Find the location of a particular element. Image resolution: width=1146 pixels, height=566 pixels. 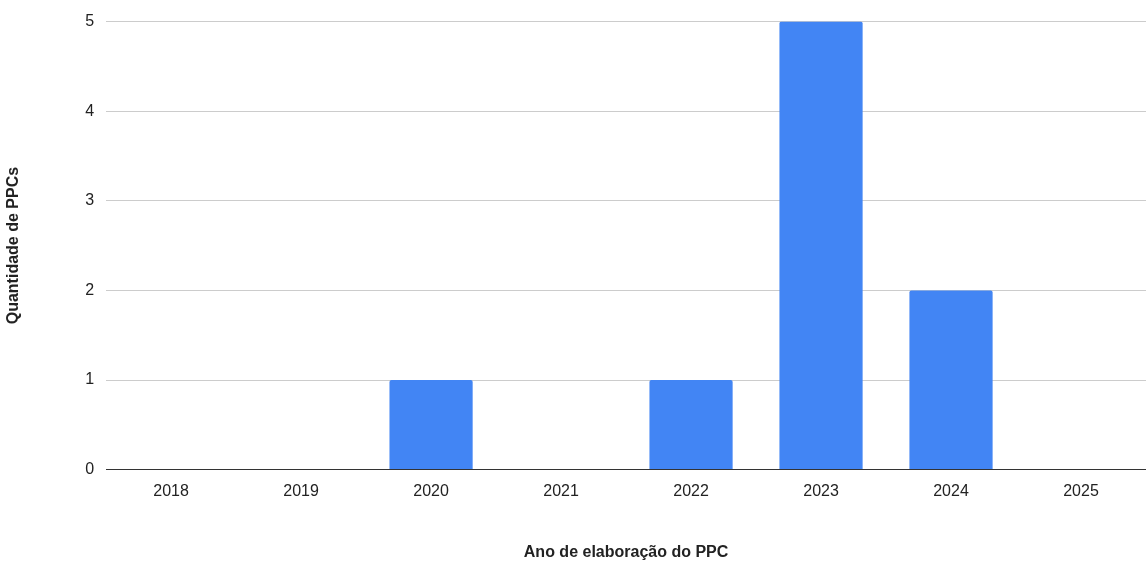

x-tick-label: 2019 is located at coordinates (301, 490).